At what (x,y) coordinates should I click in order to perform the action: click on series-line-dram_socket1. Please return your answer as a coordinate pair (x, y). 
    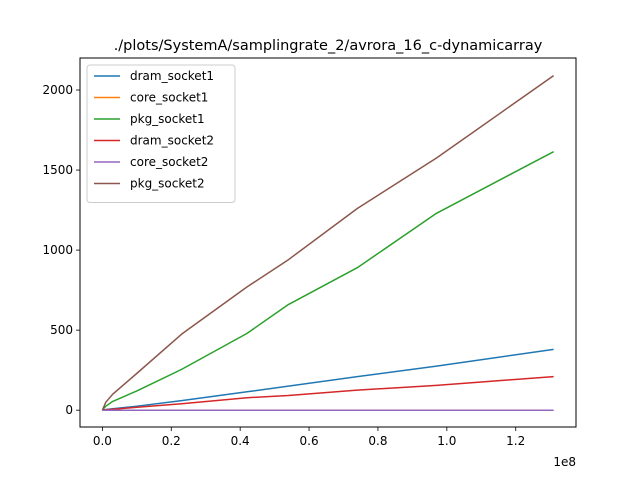
    Looking at the image, I should click on (328, 379).